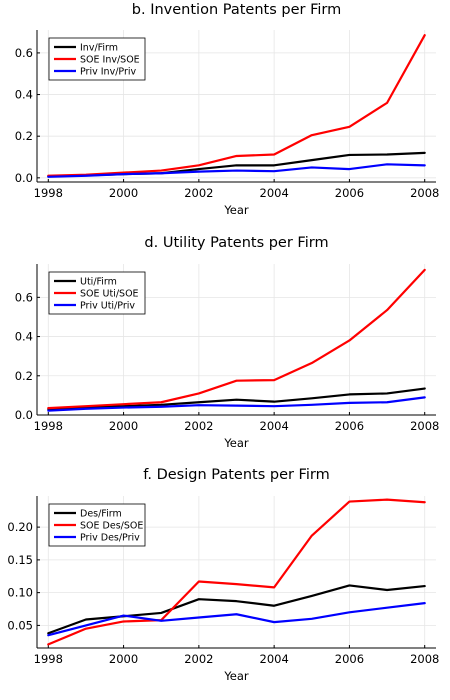 This screenshot has height=700, width=450. What do you see at coordinates (99, 48) in the screenshot?
I see `legend-label: Inv/Firm` at bounding box center [99, 48].